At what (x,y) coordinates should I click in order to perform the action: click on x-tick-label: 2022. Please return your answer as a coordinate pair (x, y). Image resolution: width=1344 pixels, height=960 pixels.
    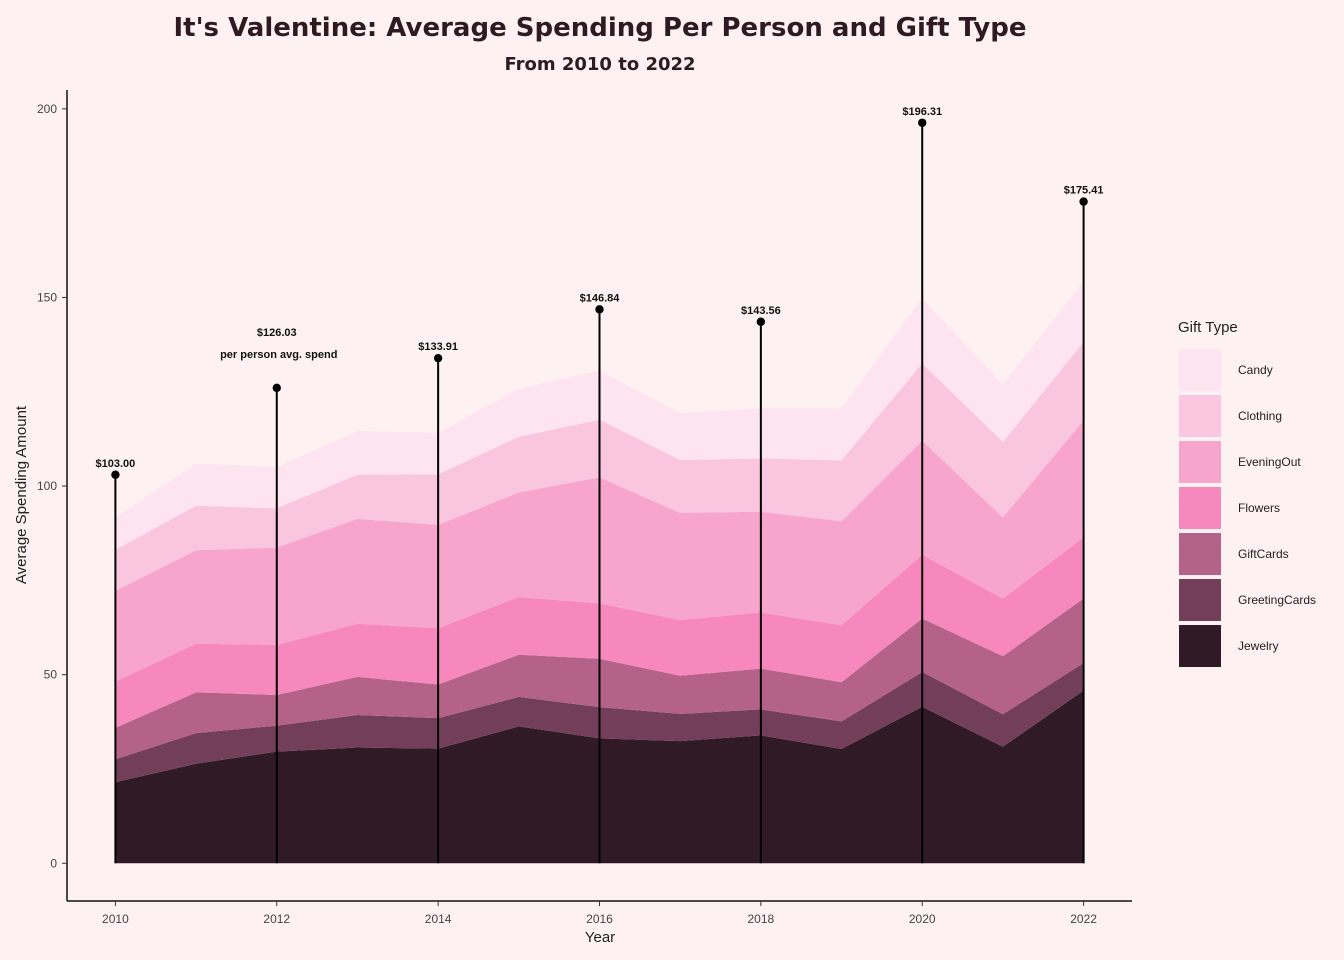
    Looking at the image, I should click on (1083, 919).